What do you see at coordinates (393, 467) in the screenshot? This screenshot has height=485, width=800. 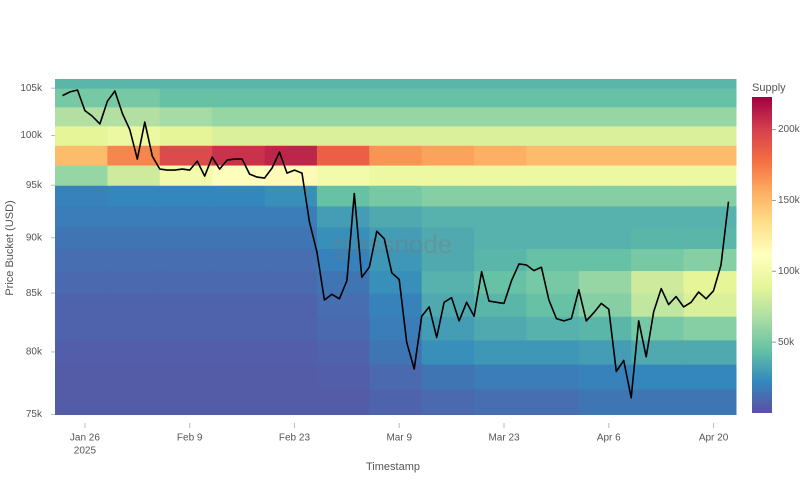 I see `x-axis-title: Timestamp` at bounding box center [393, 467].